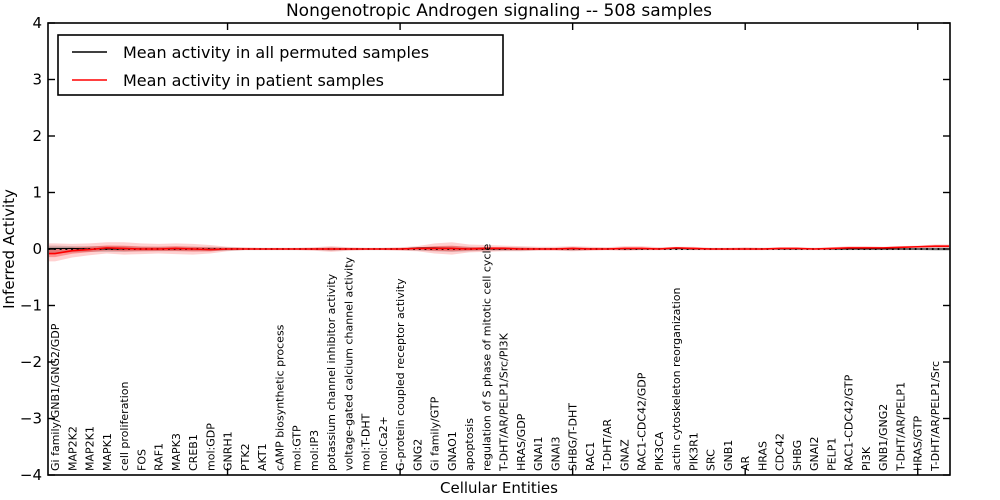  I want to click on x-category-label: GNAO1, so click(452, 451).